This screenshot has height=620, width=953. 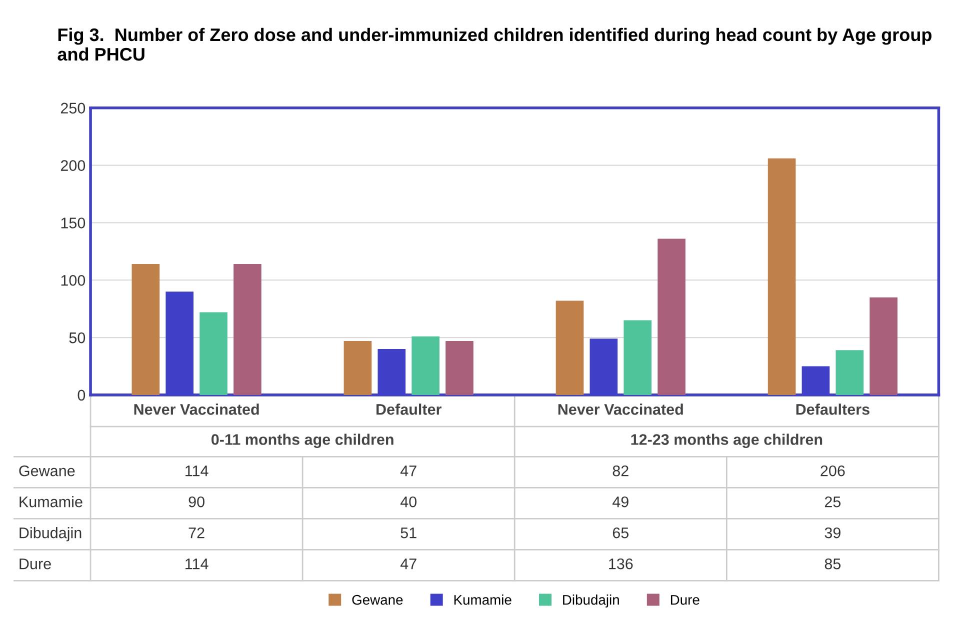 I want to click on data-label: 85, so click(x=832, y=564).